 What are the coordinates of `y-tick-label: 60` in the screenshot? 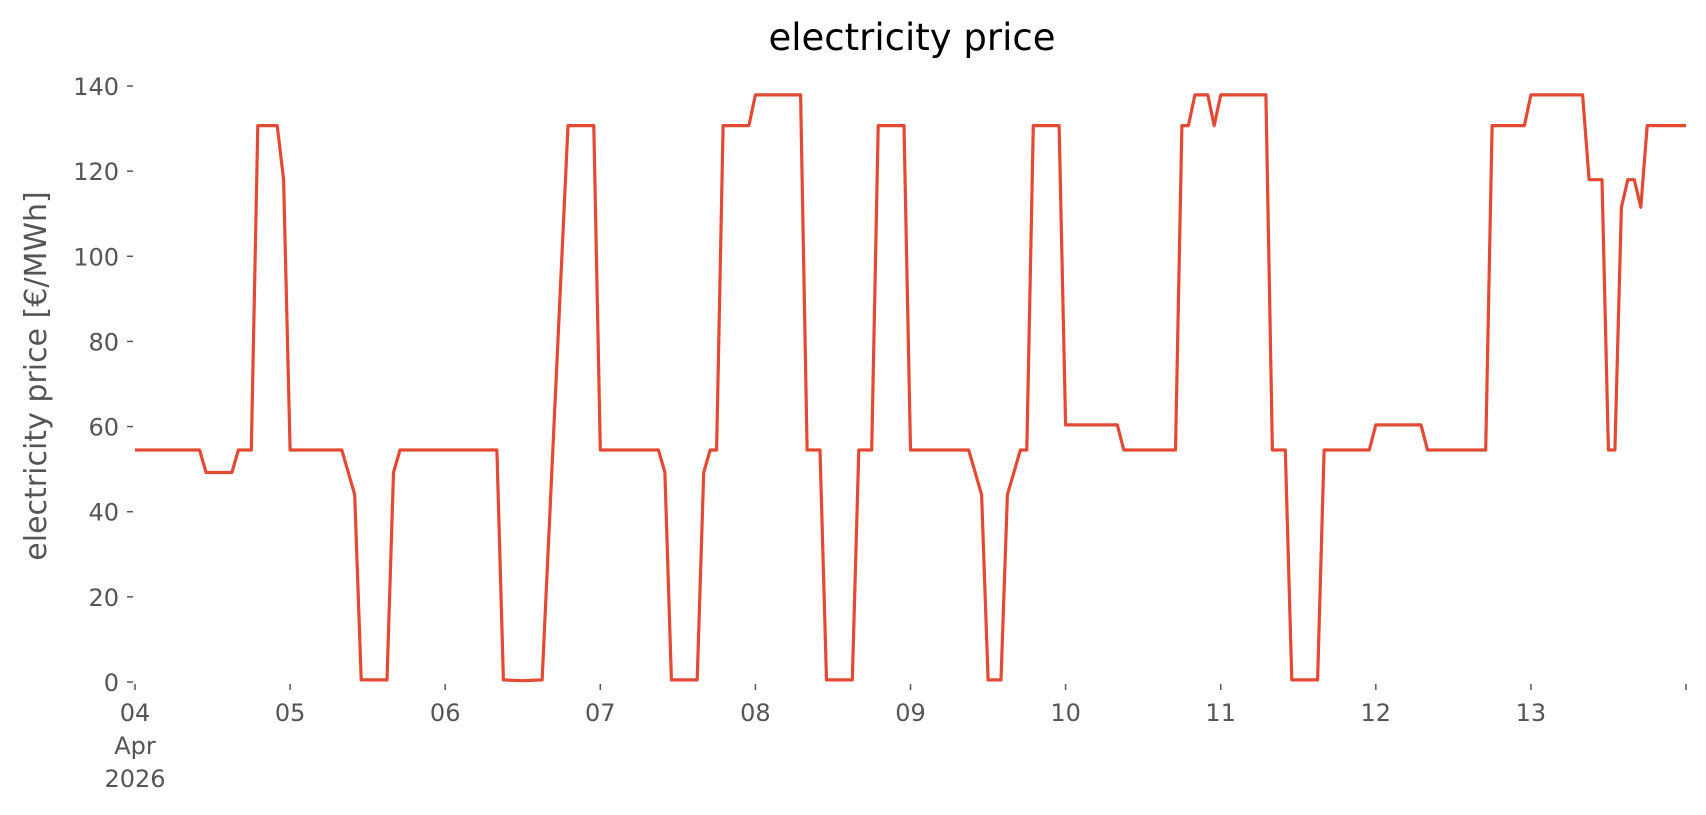 It's located at (103, 428).